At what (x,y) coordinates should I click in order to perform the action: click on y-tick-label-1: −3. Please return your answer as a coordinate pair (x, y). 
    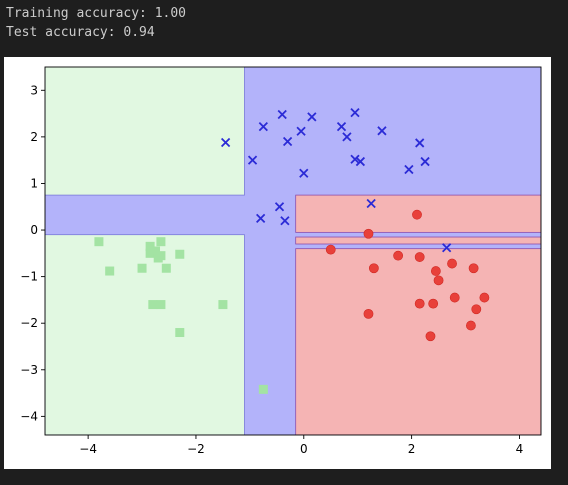
    Looking at the image, I should click on (29, 370).